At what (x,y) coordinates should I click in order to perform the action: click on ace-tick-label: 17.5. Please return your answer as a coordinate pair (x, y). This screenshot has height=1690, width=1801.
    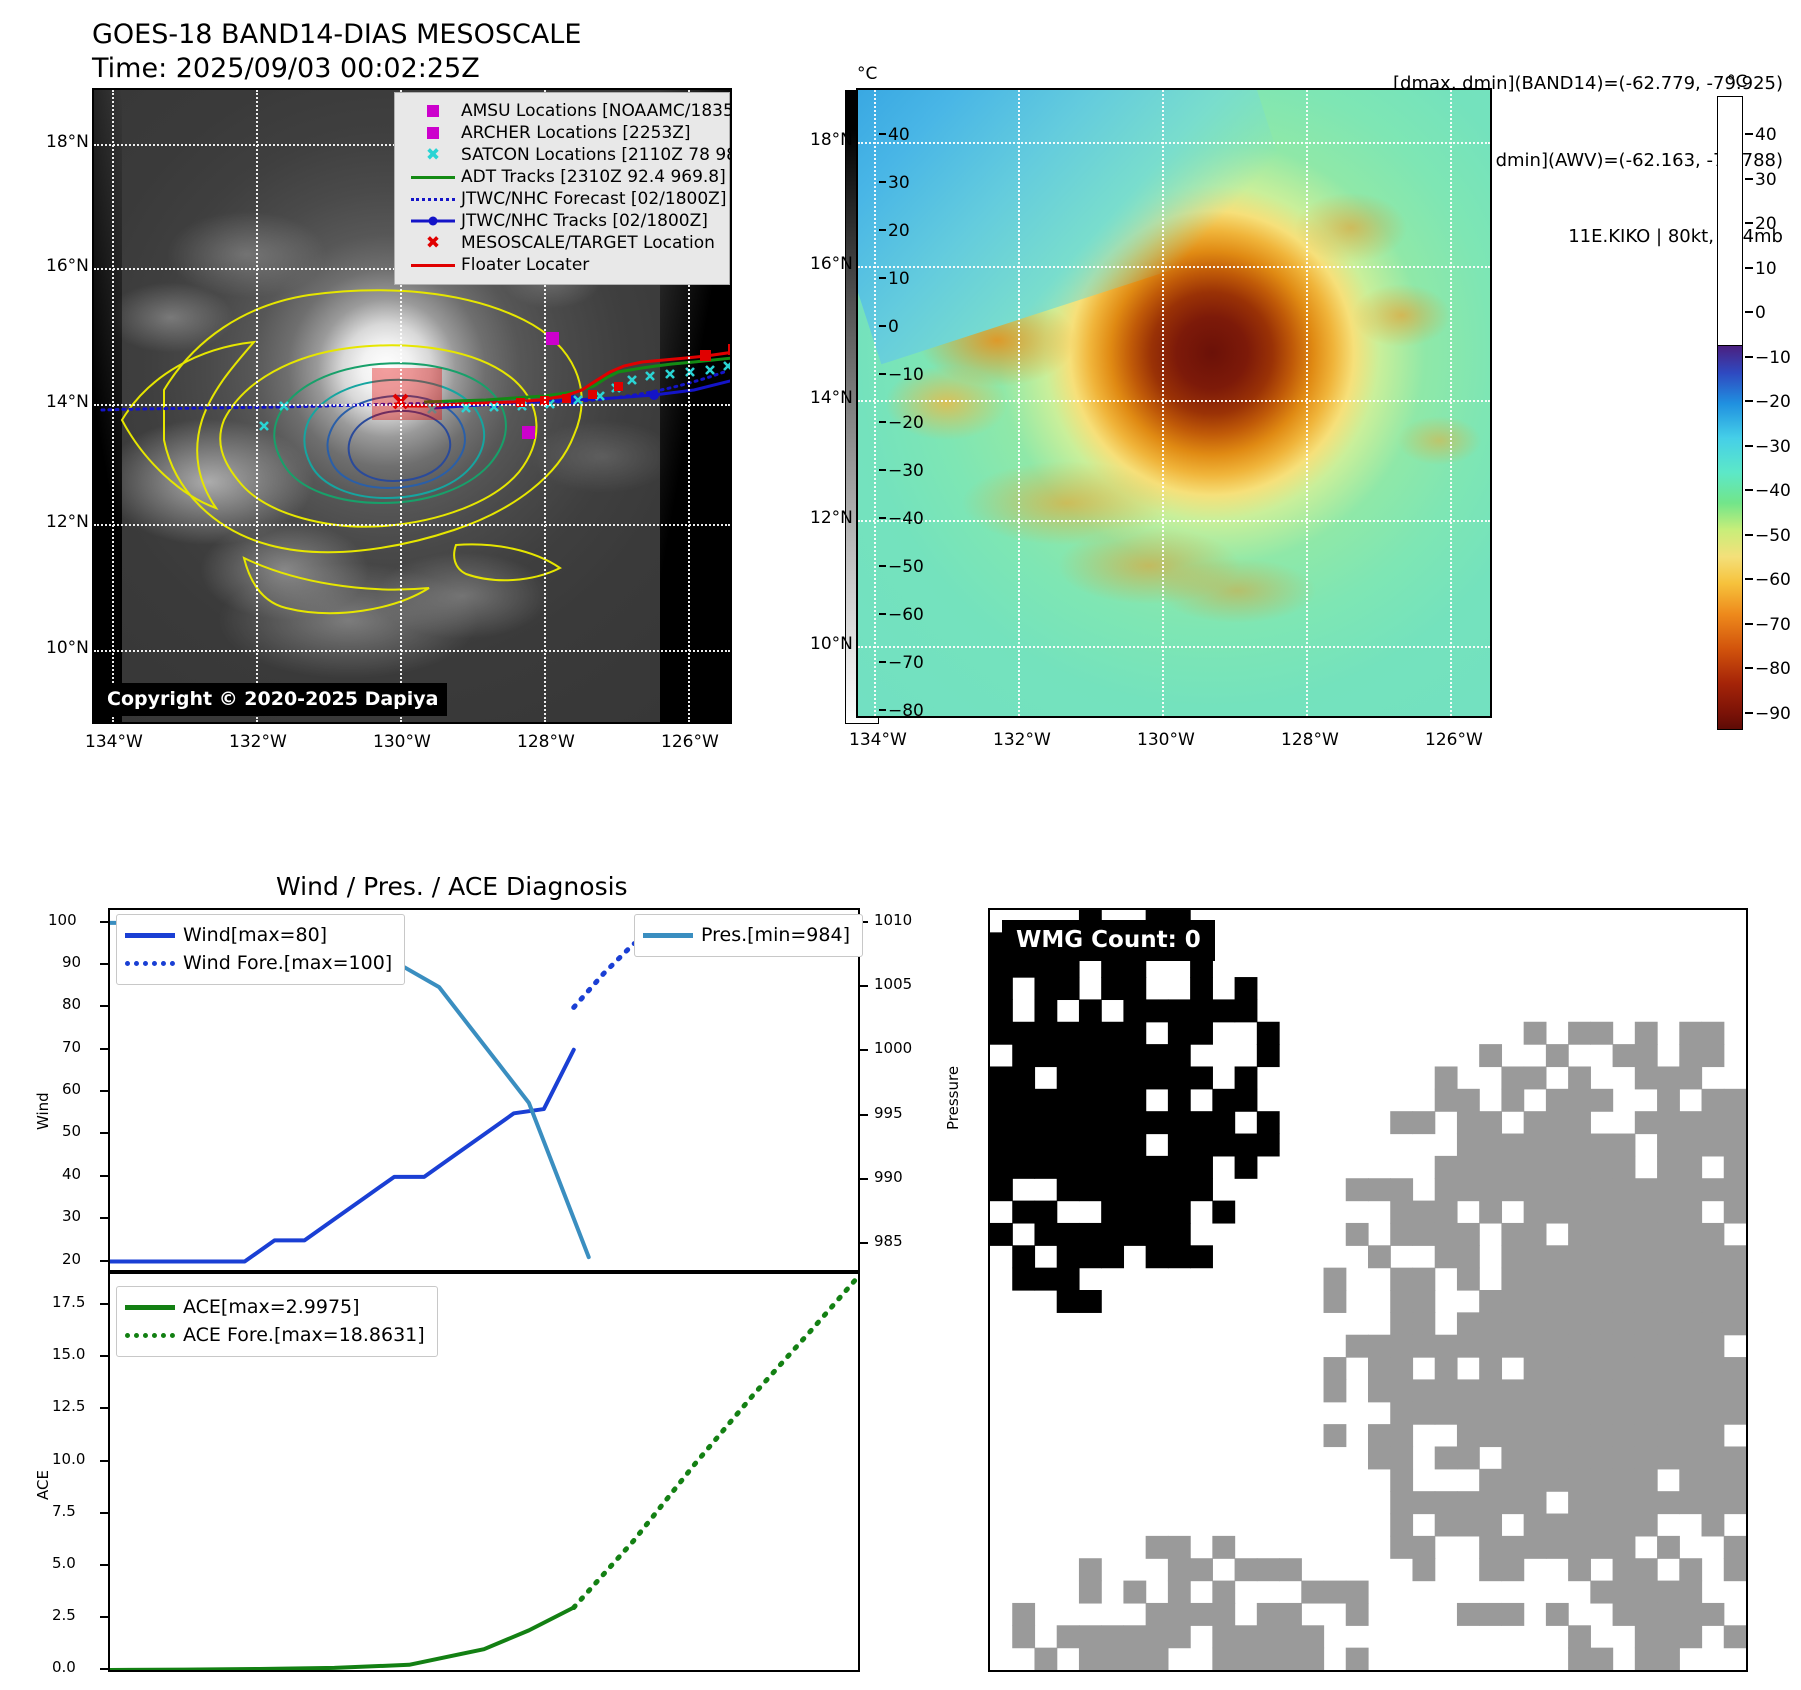
    Looking at the image, I should click on (69, 1302).